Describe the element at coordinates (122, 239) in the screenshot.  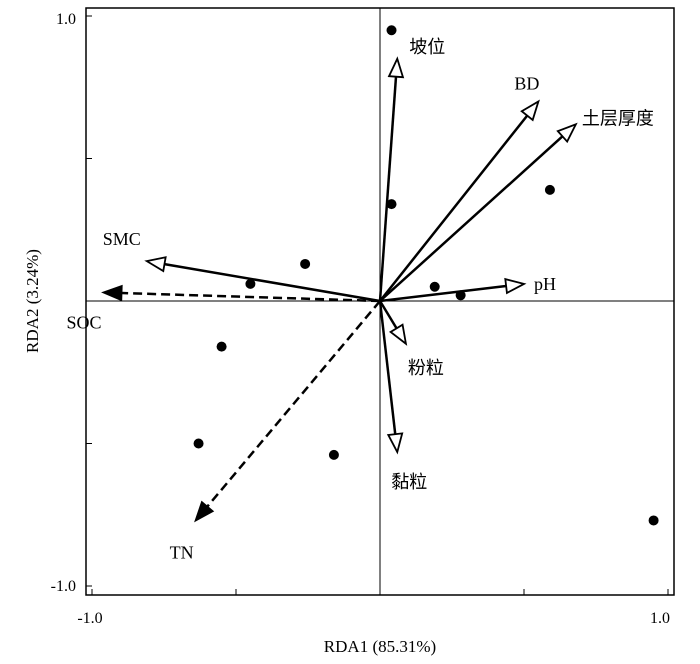
I see `arrow-label-3: SMC` at that location.